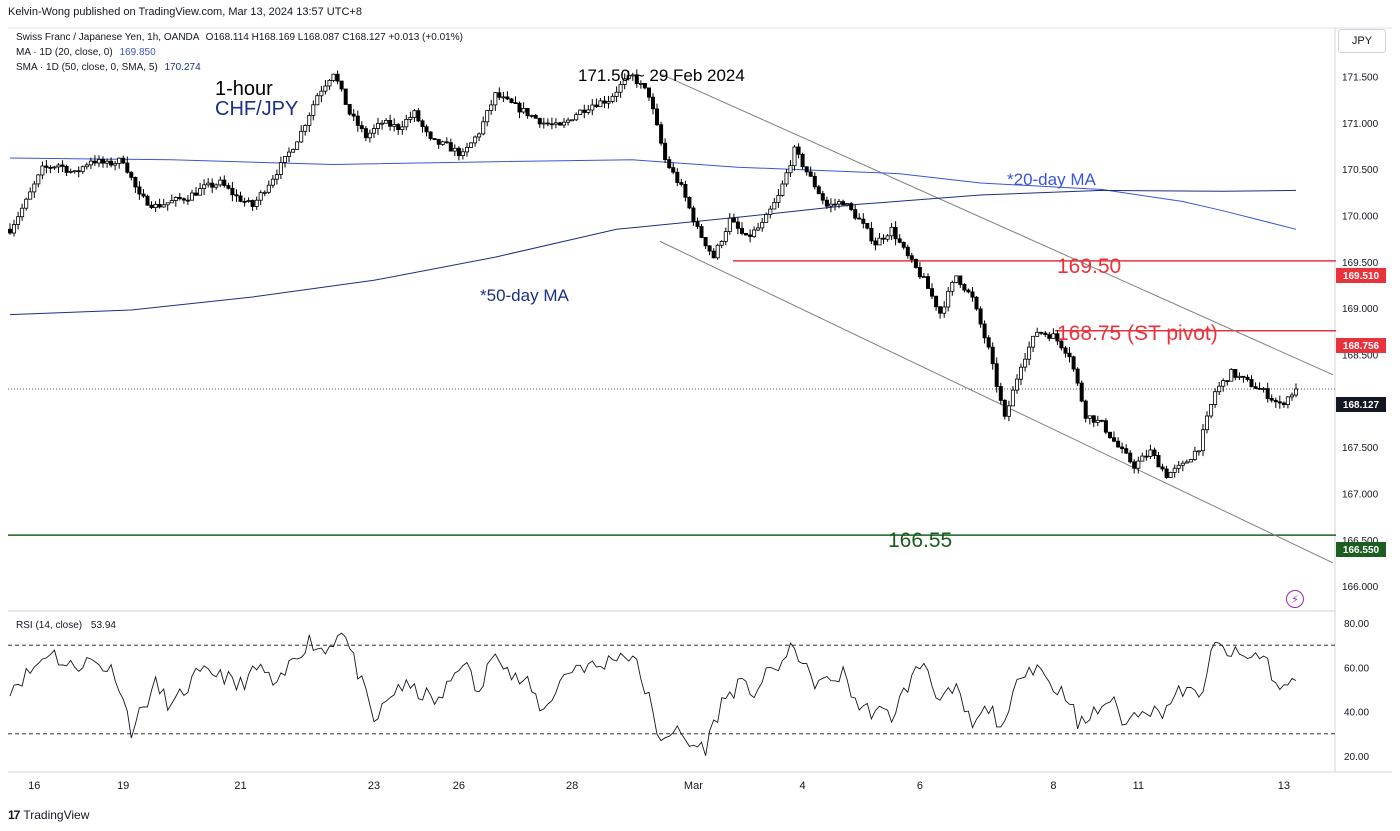  What do you see at coordinates (107, 37) in the screenshot?
I see `symbol-line: Swiss Franc / Japanese Yen, 1h, OANDA` at bounding box center [107, 37].